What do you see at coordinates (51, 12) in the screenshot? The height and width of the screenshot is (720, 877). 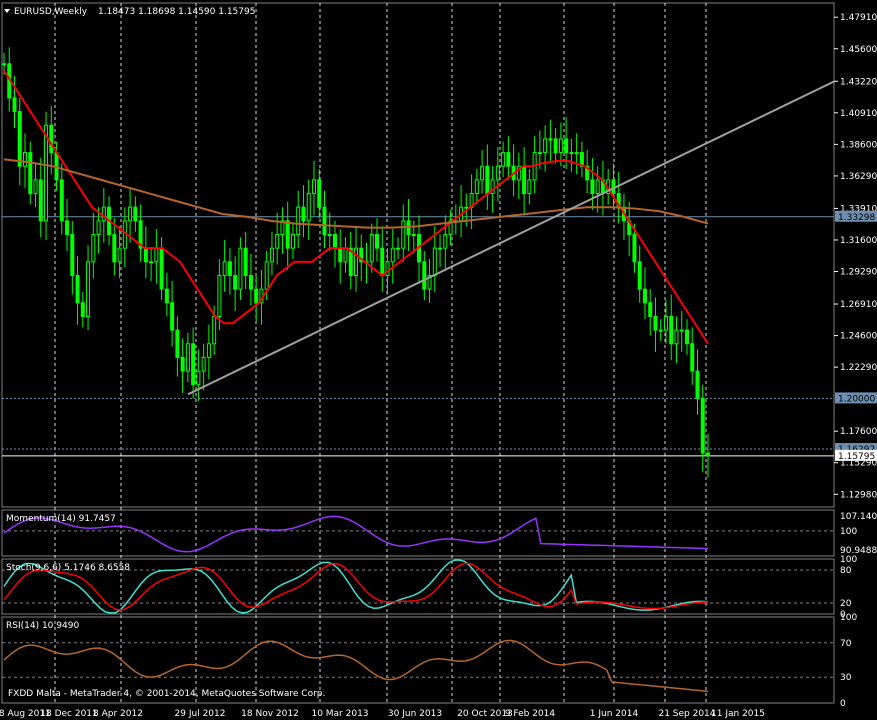 I see `symbol-header: EURUSD,Weekly` at bounding box center [51, 12].